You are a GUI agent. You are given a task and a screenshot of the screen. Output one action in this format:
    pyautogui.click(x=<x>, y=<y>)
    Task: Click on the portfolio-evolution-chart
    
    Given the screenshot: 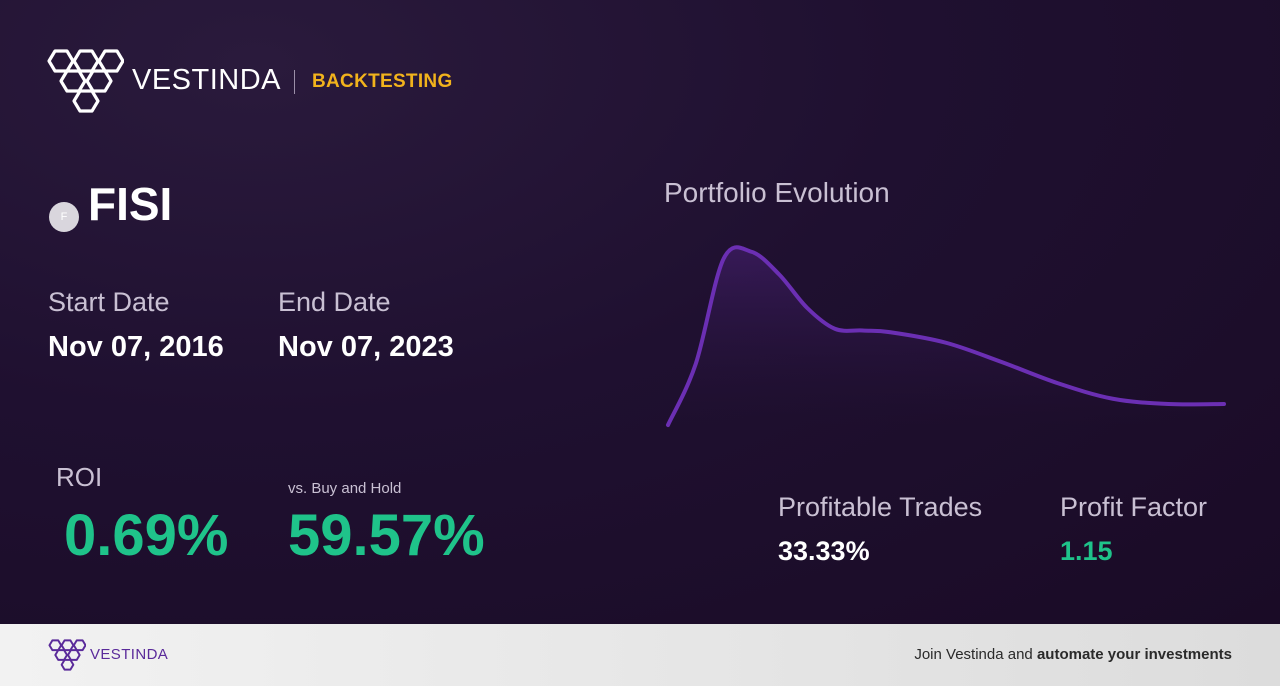 What is the action you would take?
    pyautogui.click(x=946, y=336)
    